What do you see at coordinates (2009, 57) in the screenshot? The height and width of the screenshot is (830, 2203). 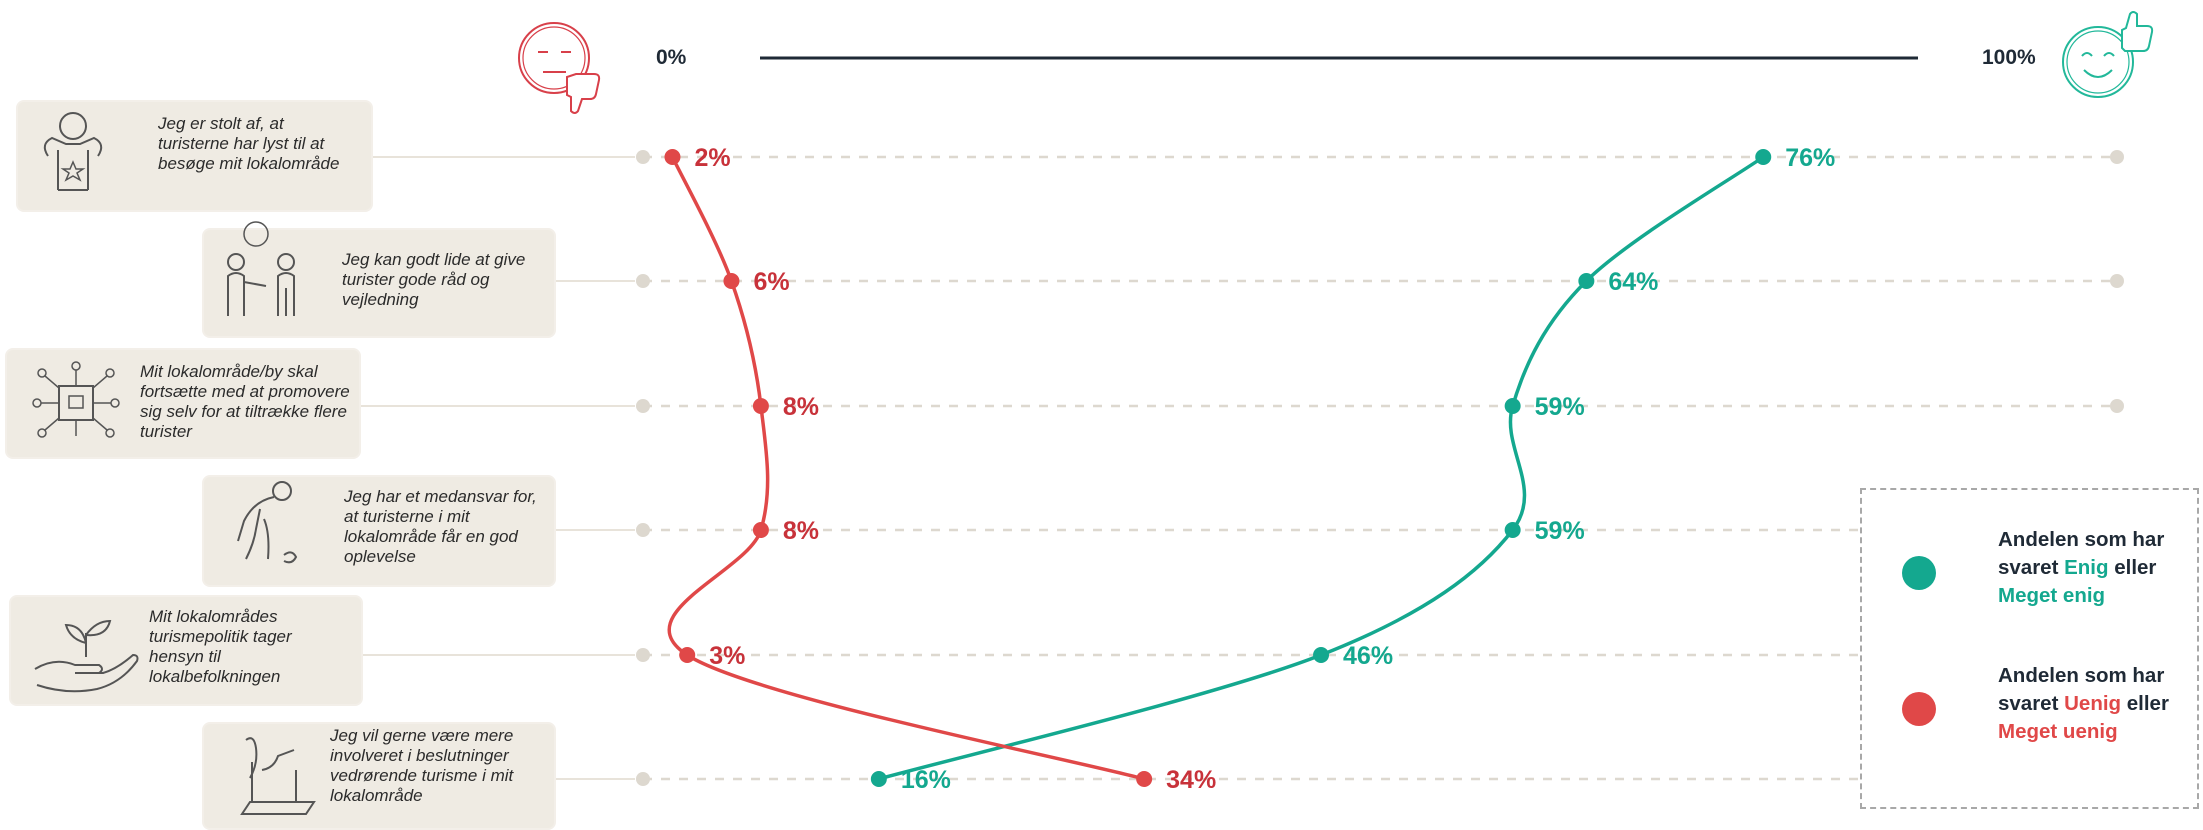 I see `scale-max-label: 100%` at bounding box center [2009, 57].